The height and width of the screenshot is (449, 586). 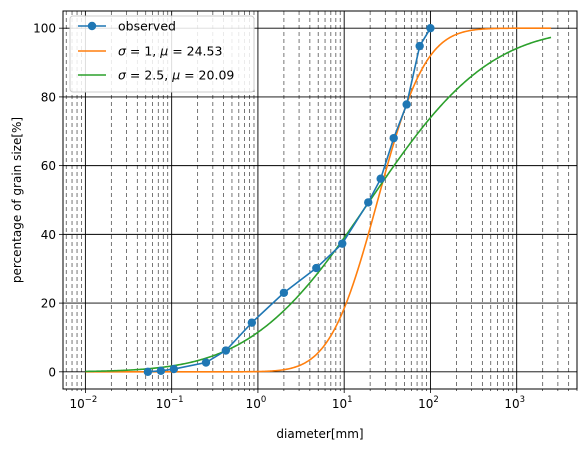 What do you see at coordinates (170, 403) in the screenshot?
I see `x-tick-label: 10⁻¹` at bounding box center [170, 403].